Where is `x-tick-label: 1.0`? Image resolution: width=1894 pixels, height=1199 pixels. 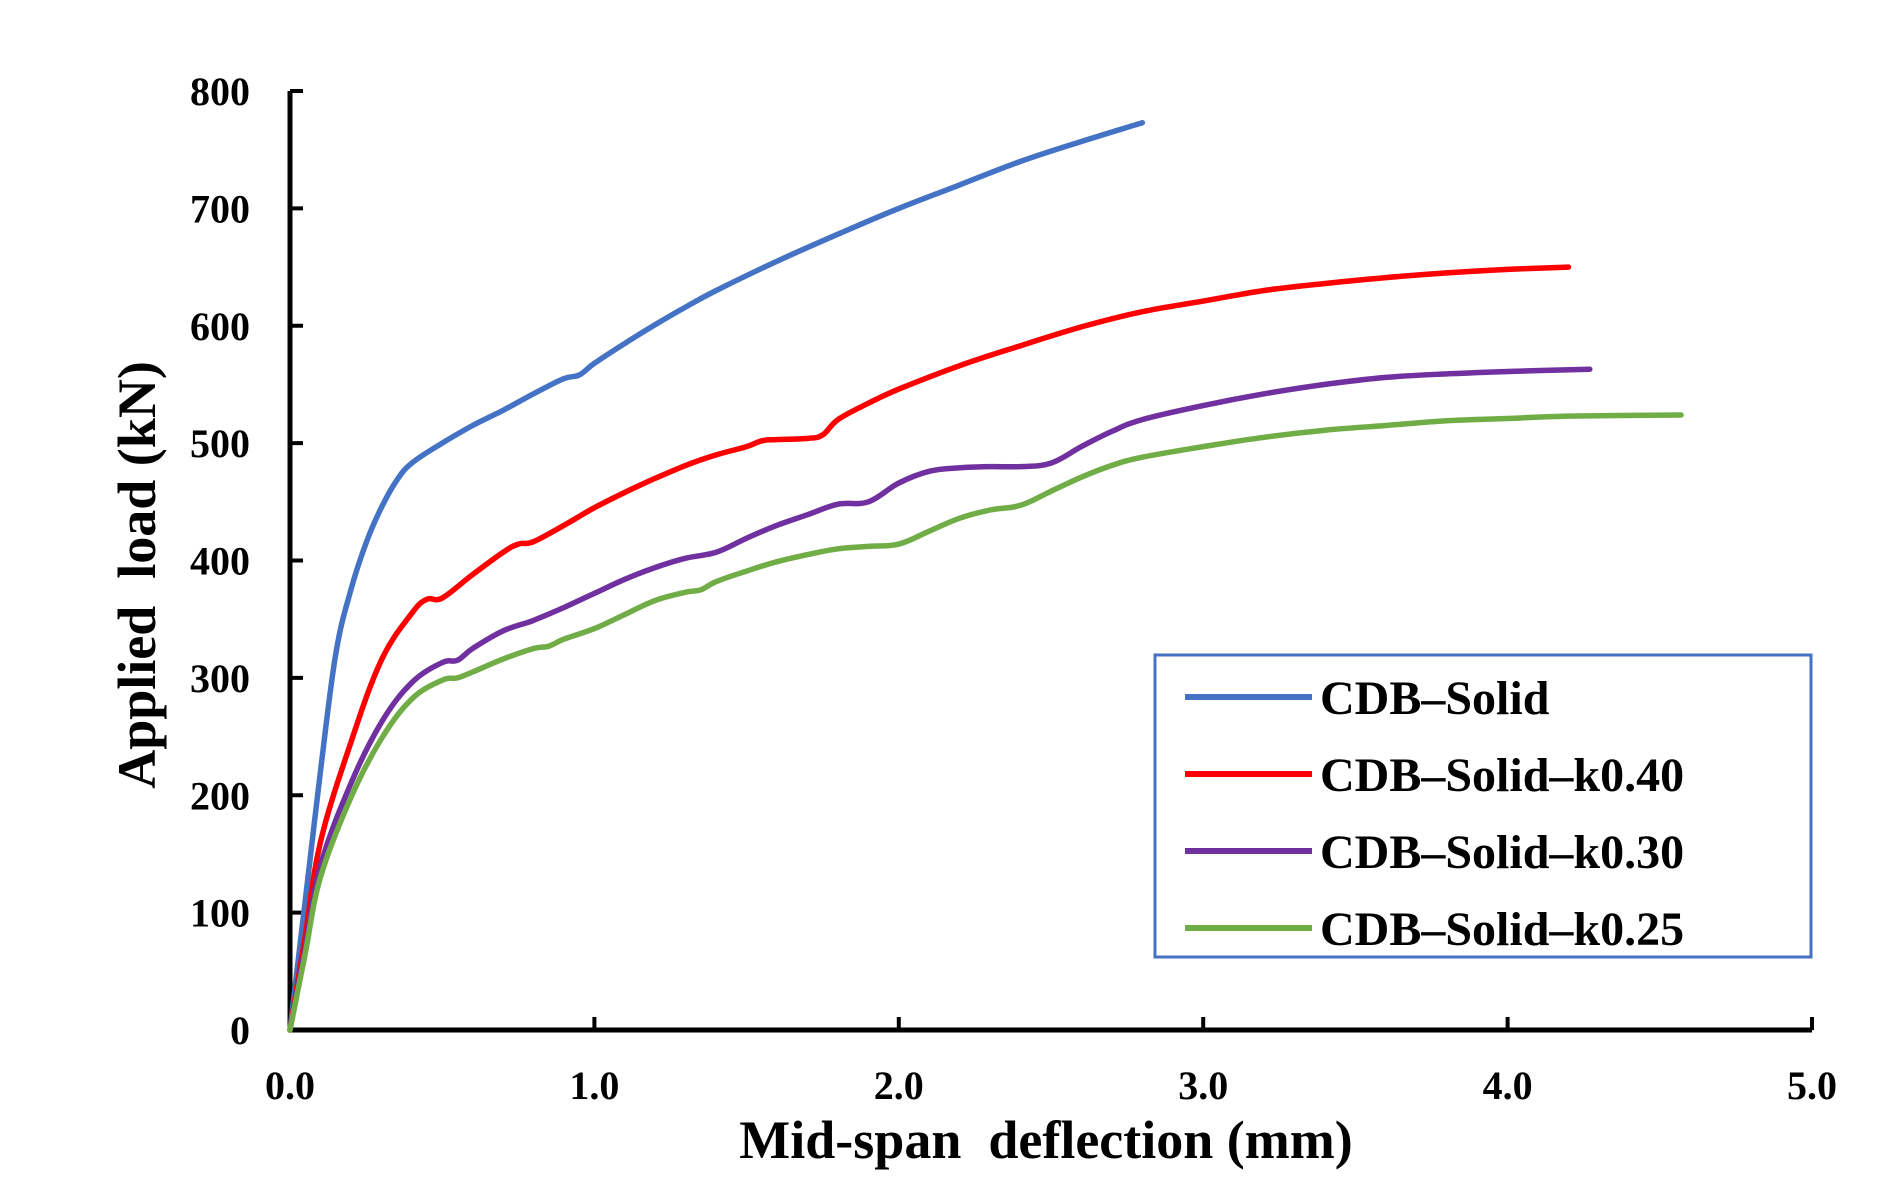
x-tick-label: 1.0 is located at coordinates (594, 1085).